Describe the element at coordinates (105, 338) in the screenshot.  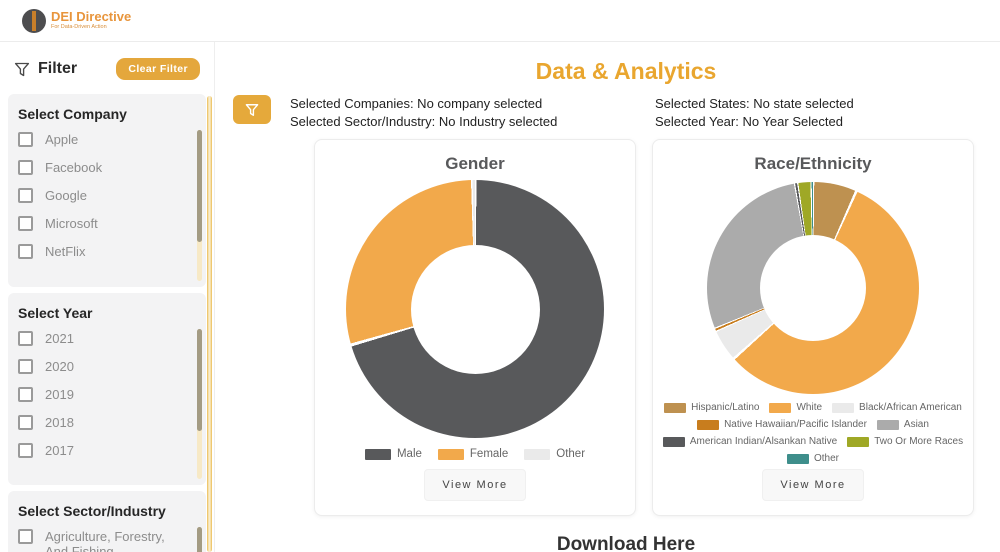
I see `checkbox-option: 2021` at that location.